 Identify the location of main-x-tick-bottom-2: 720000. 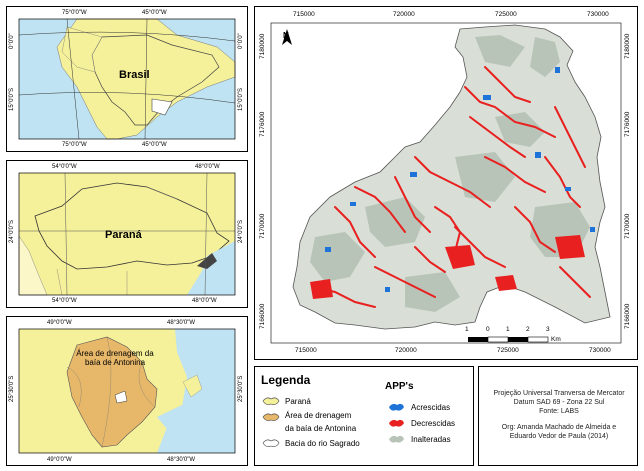
(406, 350).